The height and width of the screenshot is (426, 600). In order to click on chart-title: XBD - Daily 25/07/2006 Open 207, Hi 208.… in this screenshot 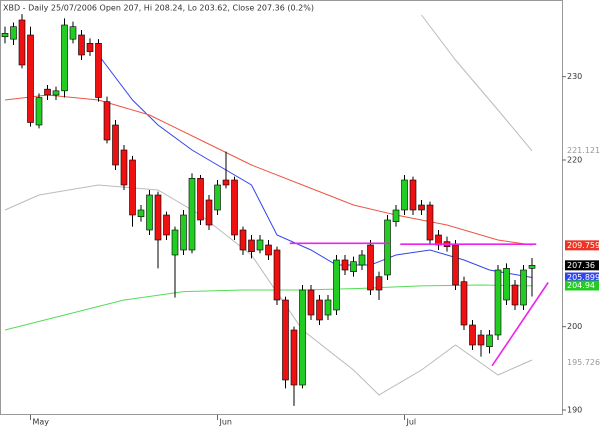, I will do `click(158, 8)`.